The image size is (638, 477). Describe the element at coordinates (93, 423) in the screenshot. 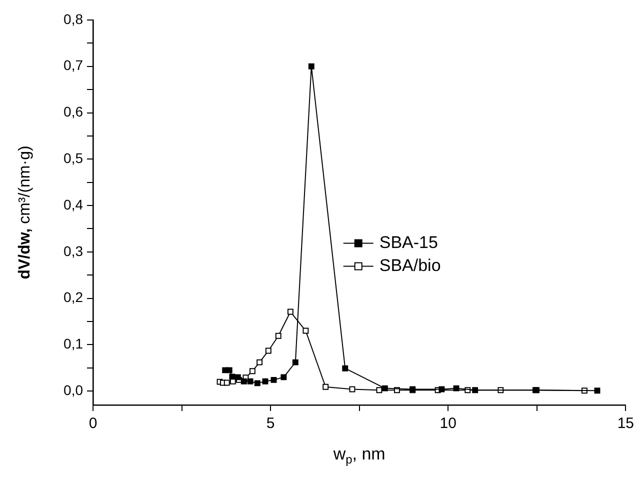

I see `x-tick-label: 0` at that location.